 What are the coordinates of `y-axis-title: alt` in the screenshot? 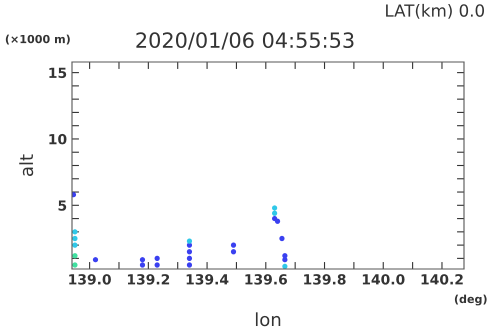 It's located at (26, 165).